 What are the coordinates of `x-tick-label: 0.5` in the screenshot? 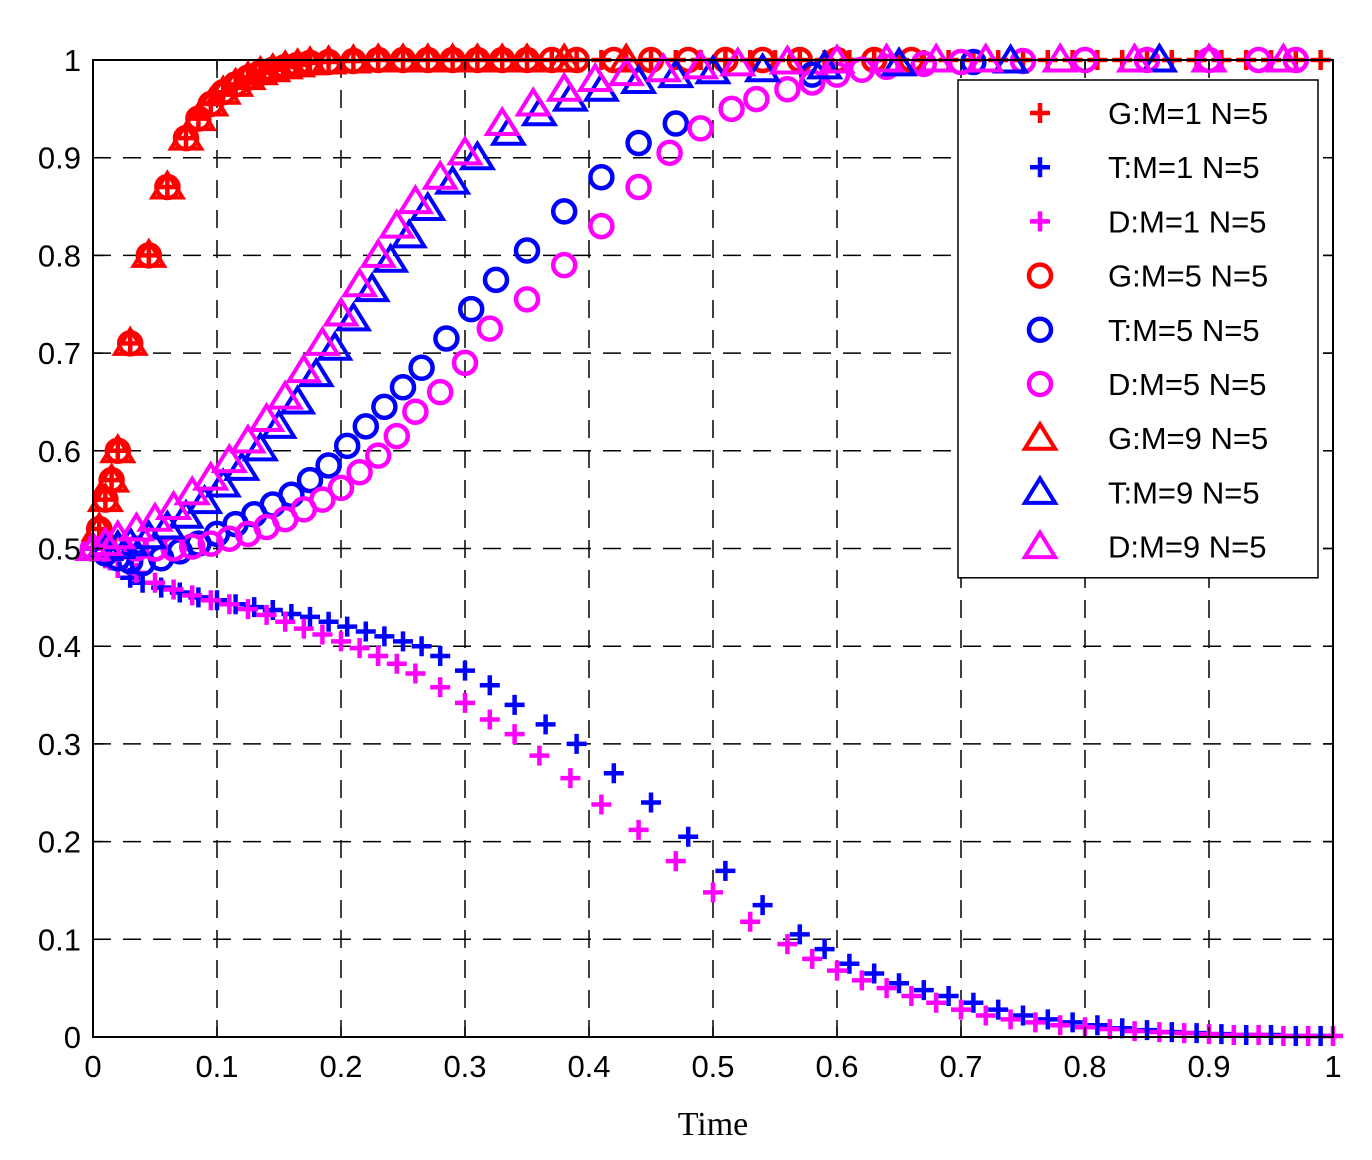 It's located at (712, 1066).